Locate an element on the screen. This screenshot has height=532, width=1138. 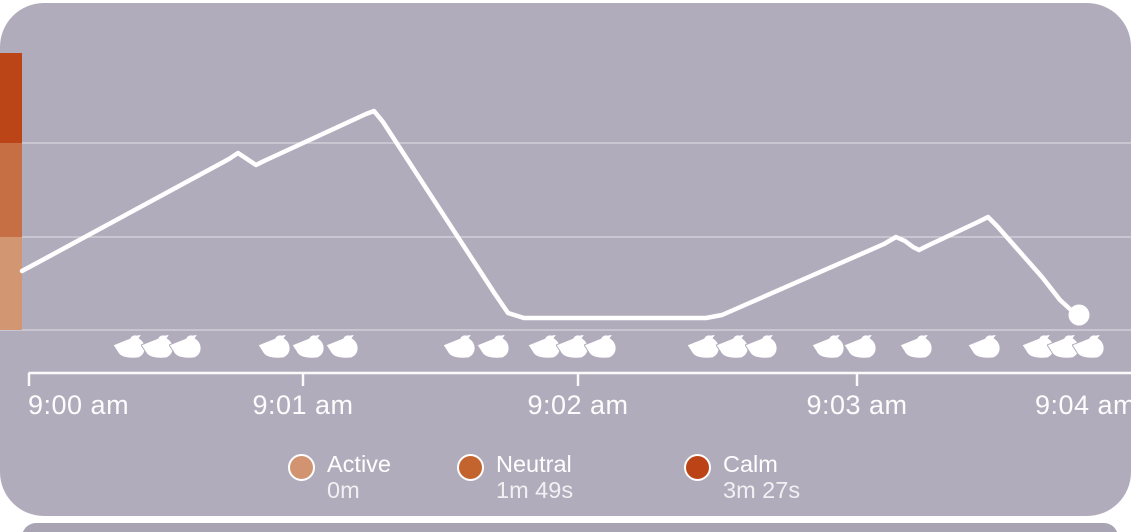
next-card-peek is located at coordinates (570, 527).